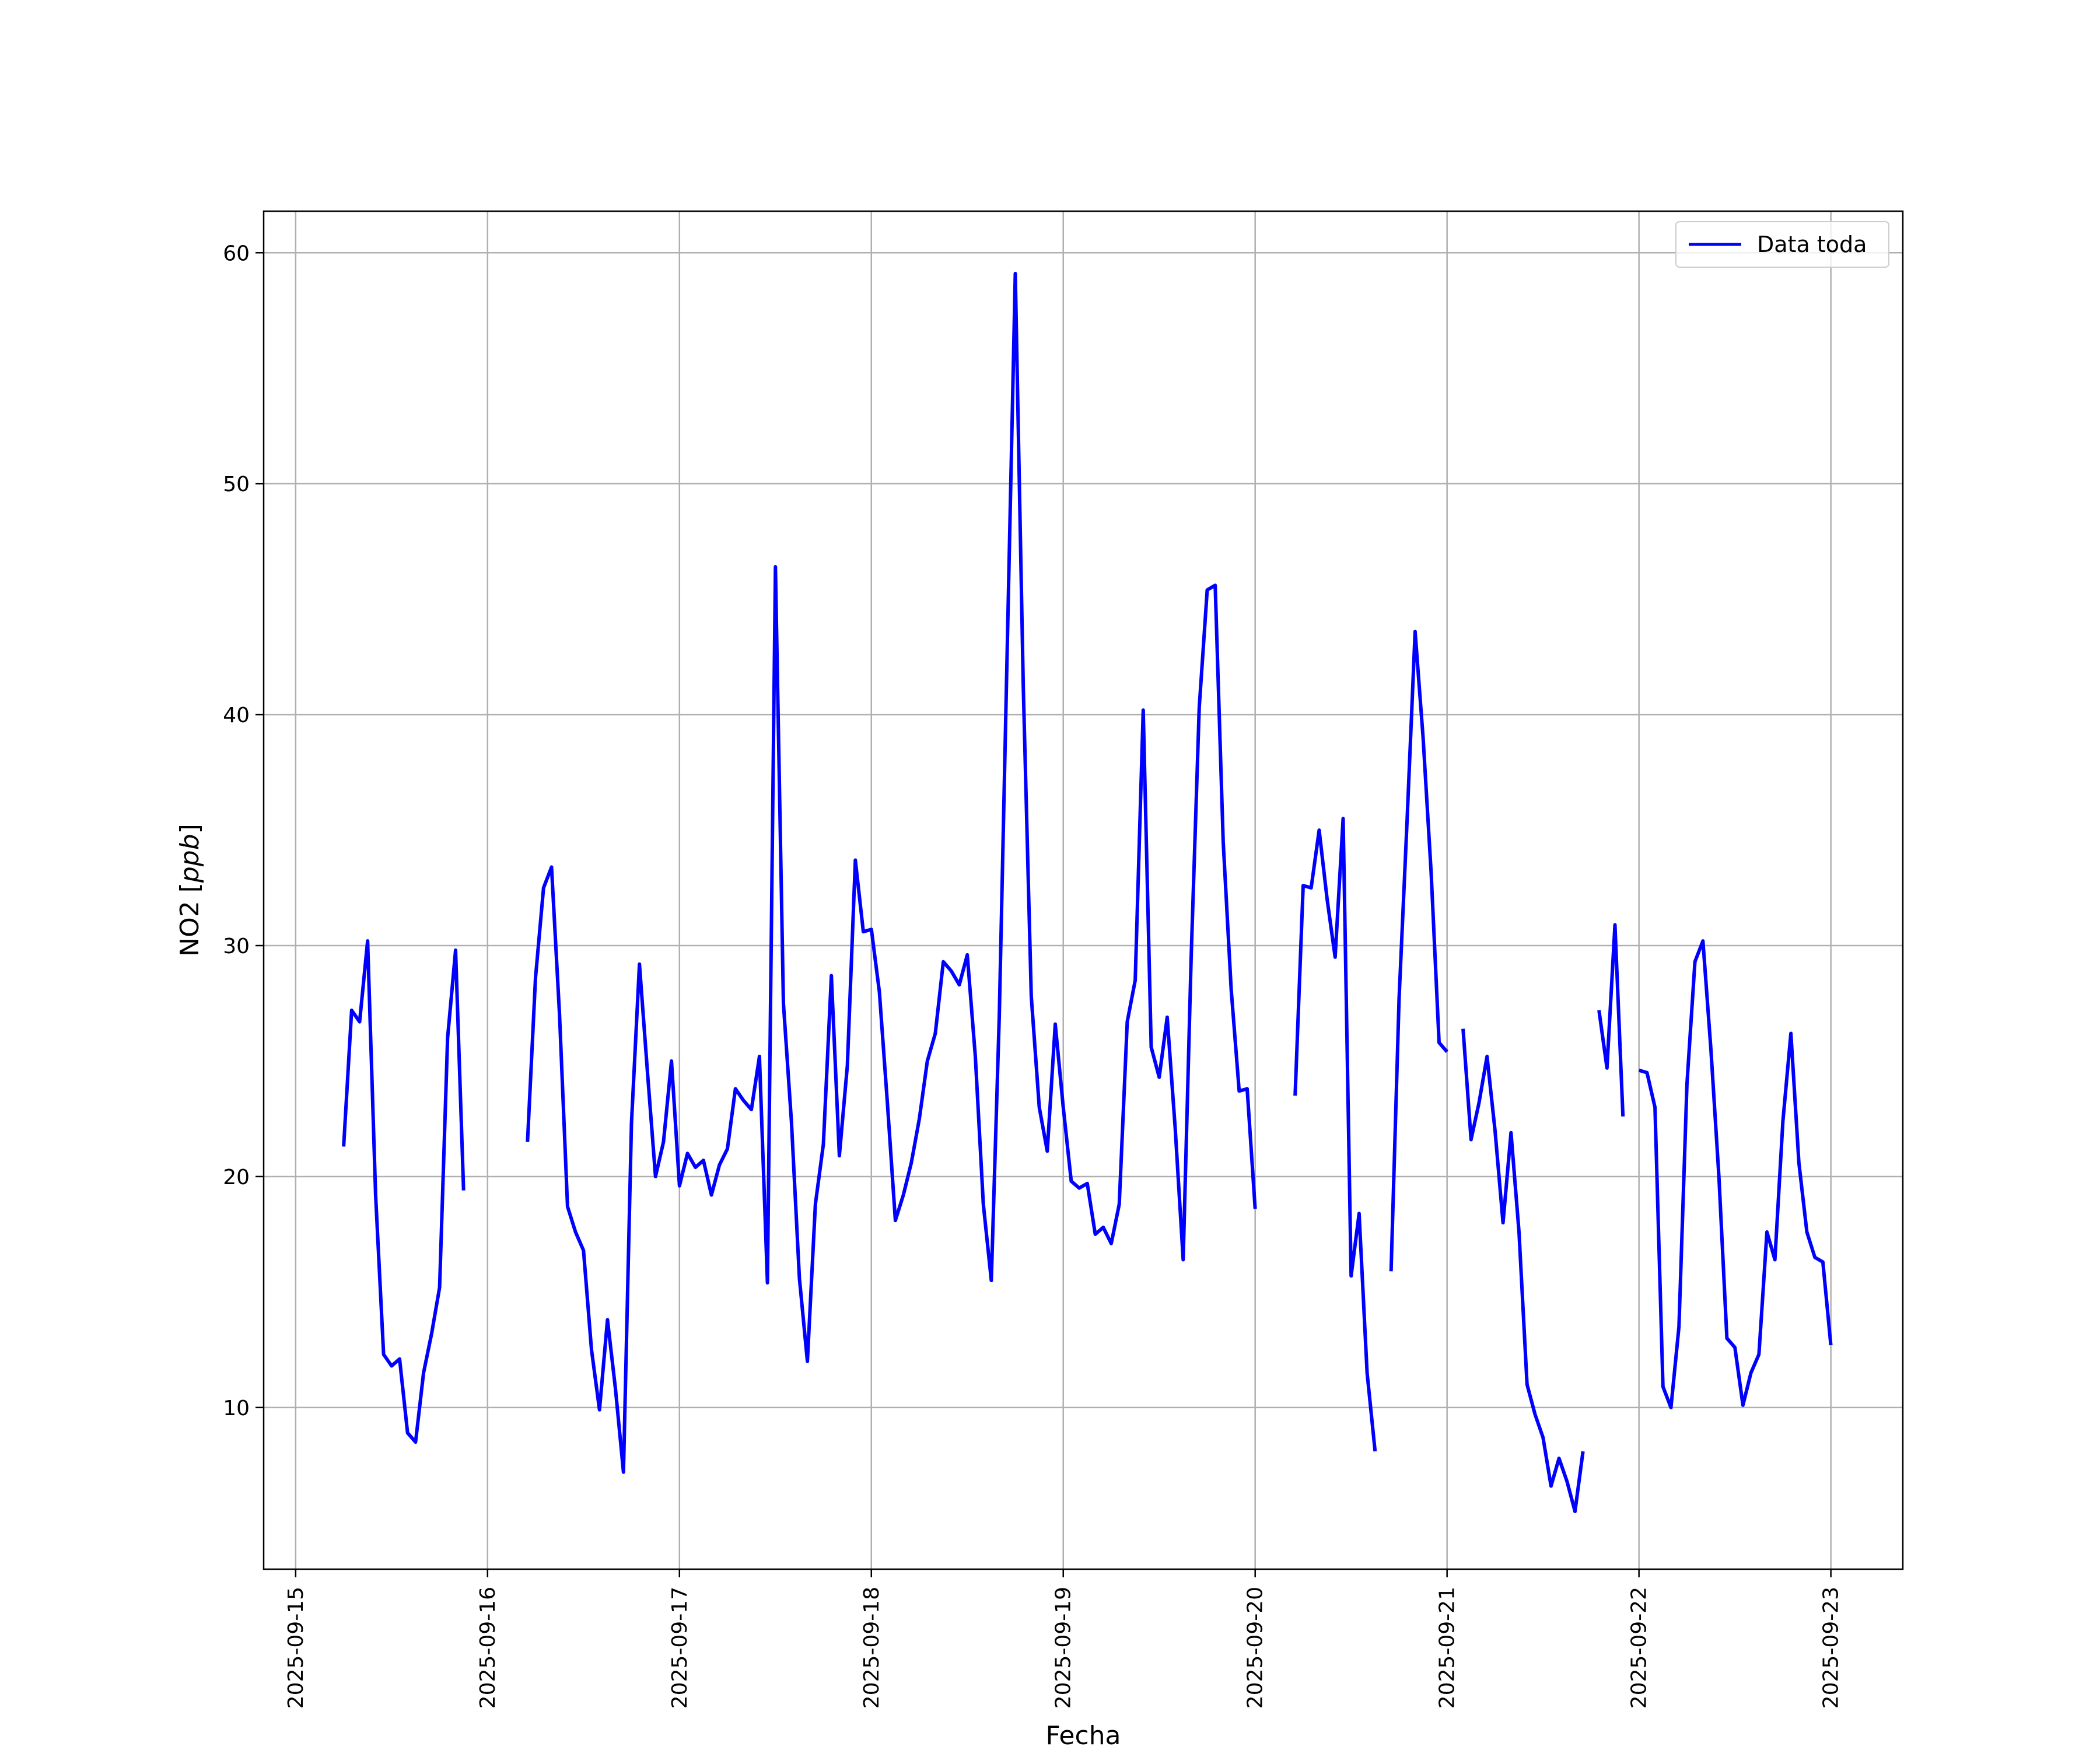 The height and width of the screenshot is (1750, 2100). I want to click on legend-label-data-toda: Data toda, so click(1812, 244).